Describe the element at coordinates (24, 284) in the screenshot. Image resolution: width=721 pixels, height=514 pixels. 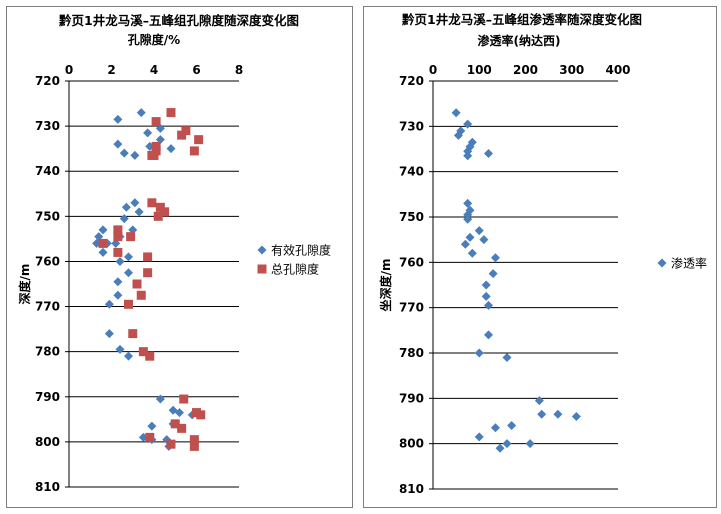
I see `y-axis-label: 深度/m` at that location.